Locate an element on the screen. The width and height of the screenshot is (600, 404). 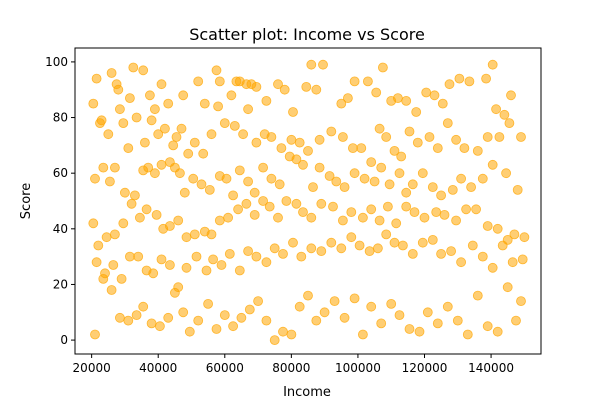
x-tick-label: 120000 is located at coordinates (425, 368).